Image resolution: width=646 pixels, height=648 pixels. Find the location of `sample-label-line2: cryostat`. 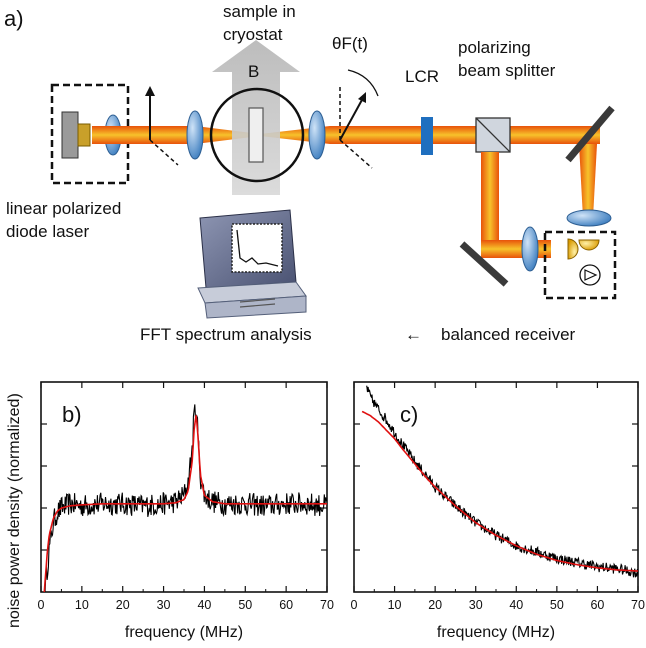

sample-label-line2: cryostat is located at coordinates (253, 34).